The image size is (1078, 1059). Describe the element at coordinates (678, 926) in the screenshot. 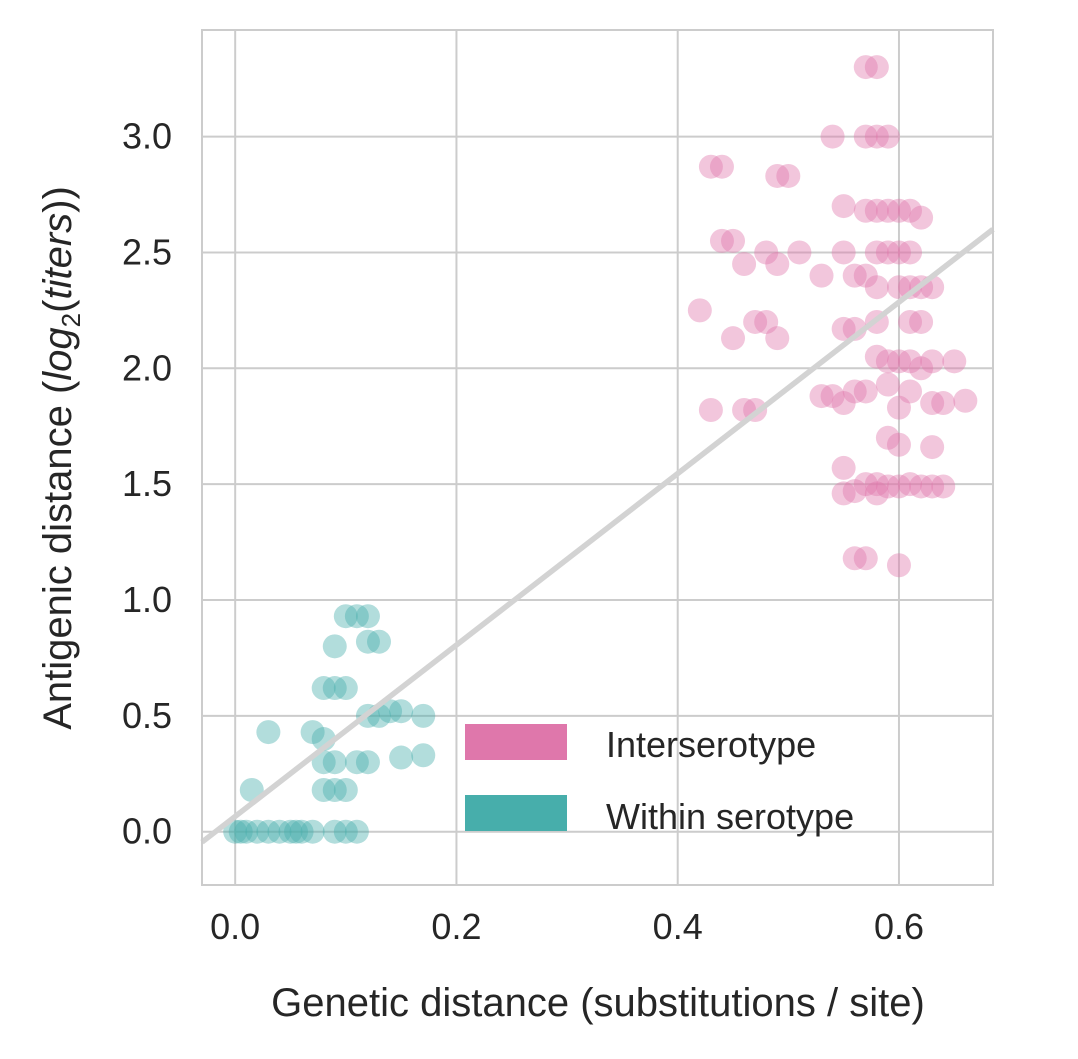

I see `x-tick-label: 0.4` at that location.